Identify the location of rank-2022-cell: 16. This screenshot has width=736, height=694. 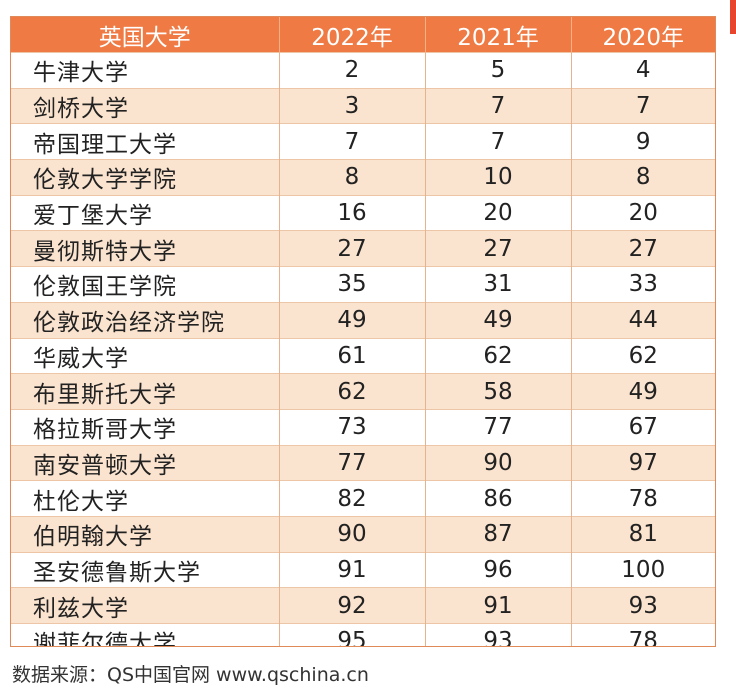
(352, 212).